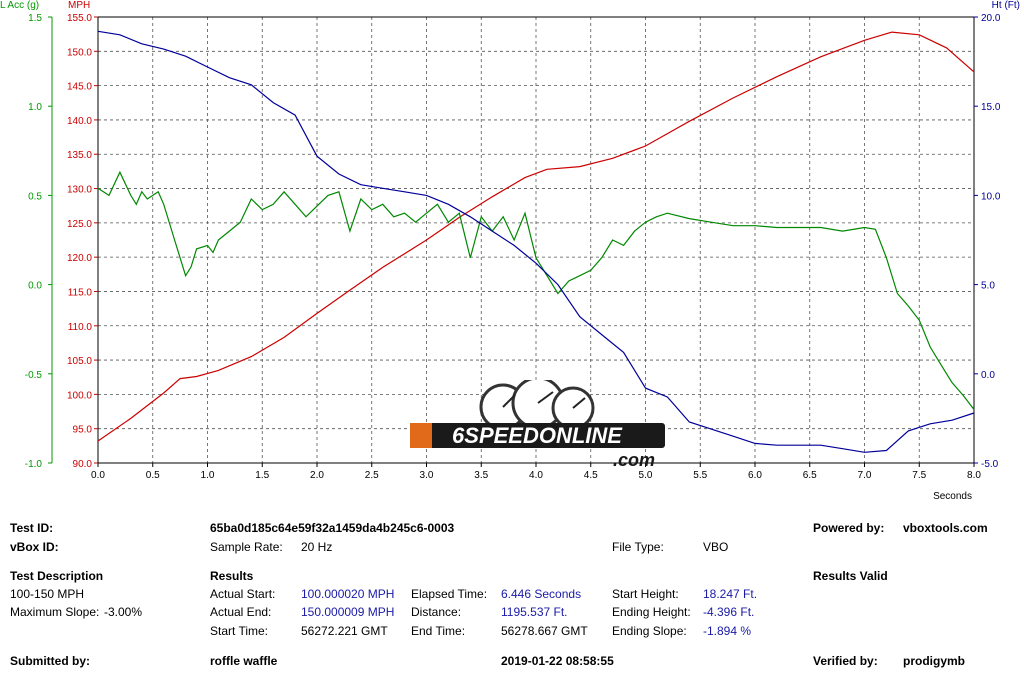 This screenshot has width=1024, height=676. I want to click on start-time-value: 56272.221 GMT, so click(344, 631).